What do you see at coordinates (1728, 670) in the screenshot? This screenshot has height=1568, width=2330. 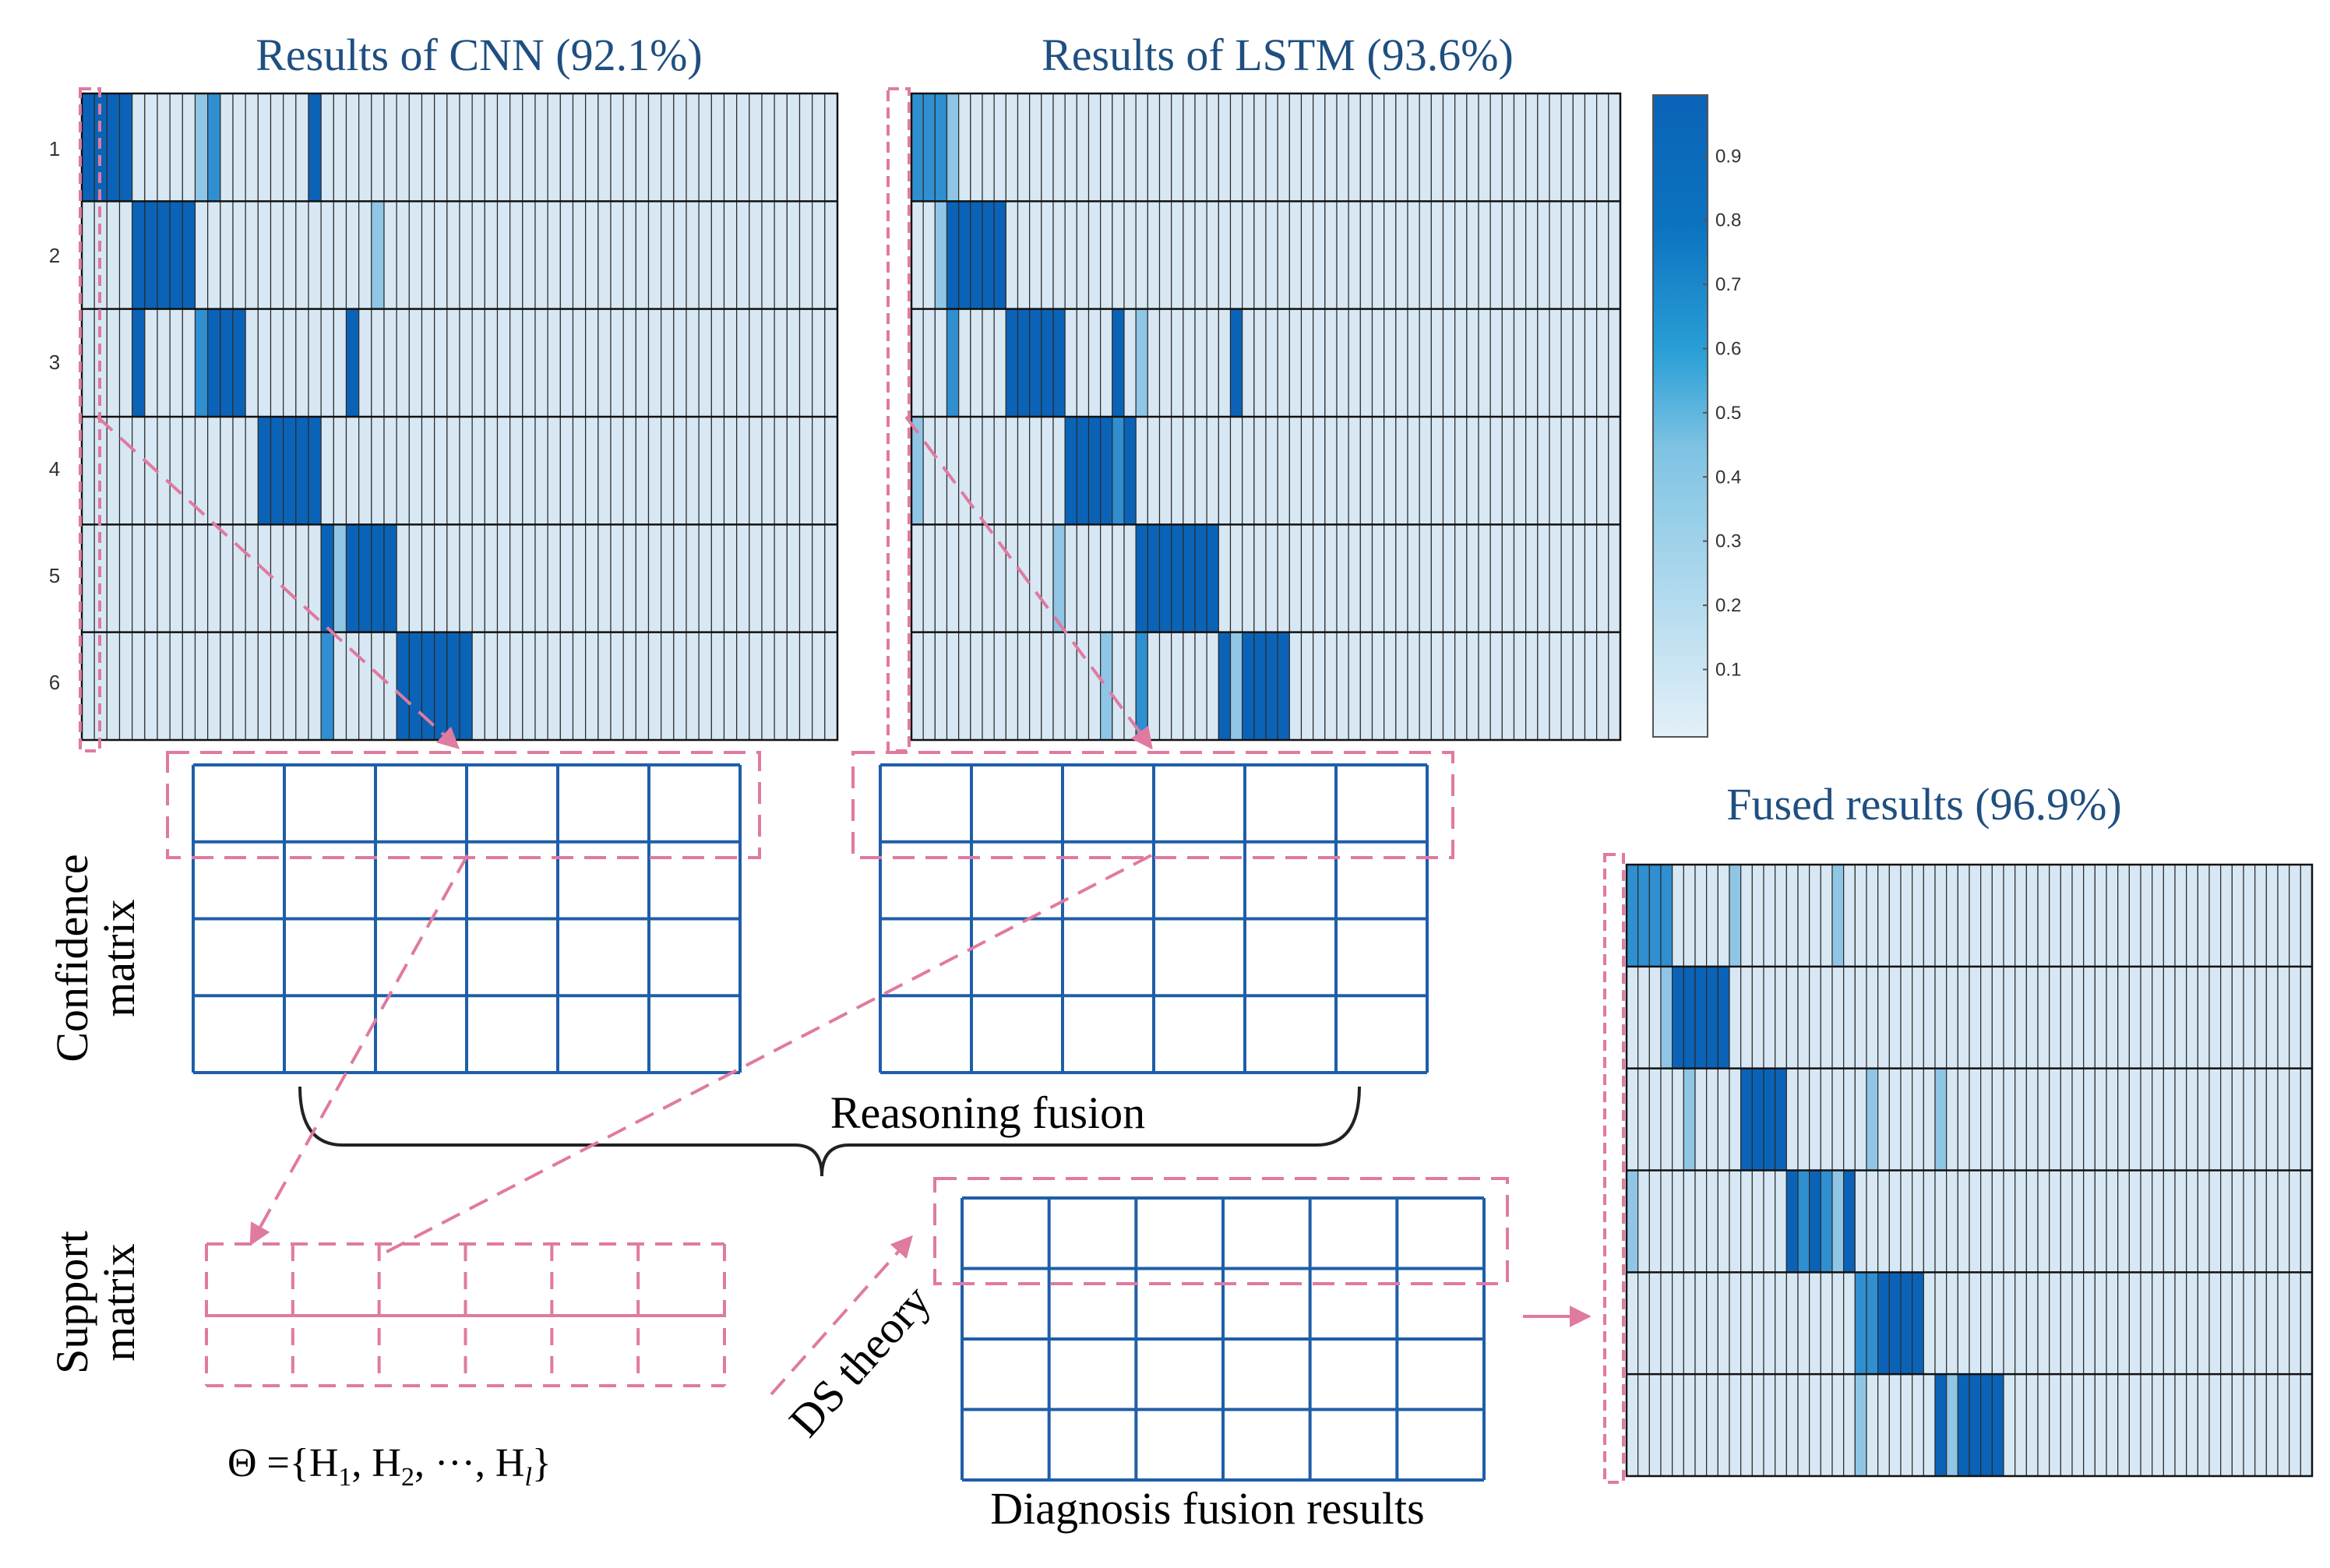 I see `colorbar-tick-label: 0.1` at bounding box center [1728, 670].